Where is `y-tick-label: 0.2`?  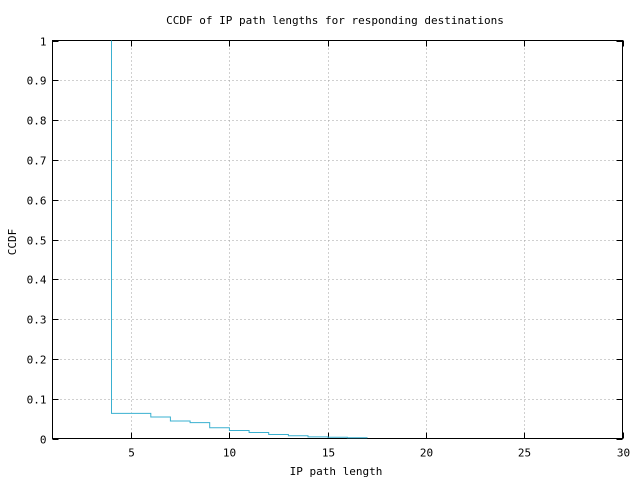
y-tick-label: 0.2 is located at coordinates (37, 360).